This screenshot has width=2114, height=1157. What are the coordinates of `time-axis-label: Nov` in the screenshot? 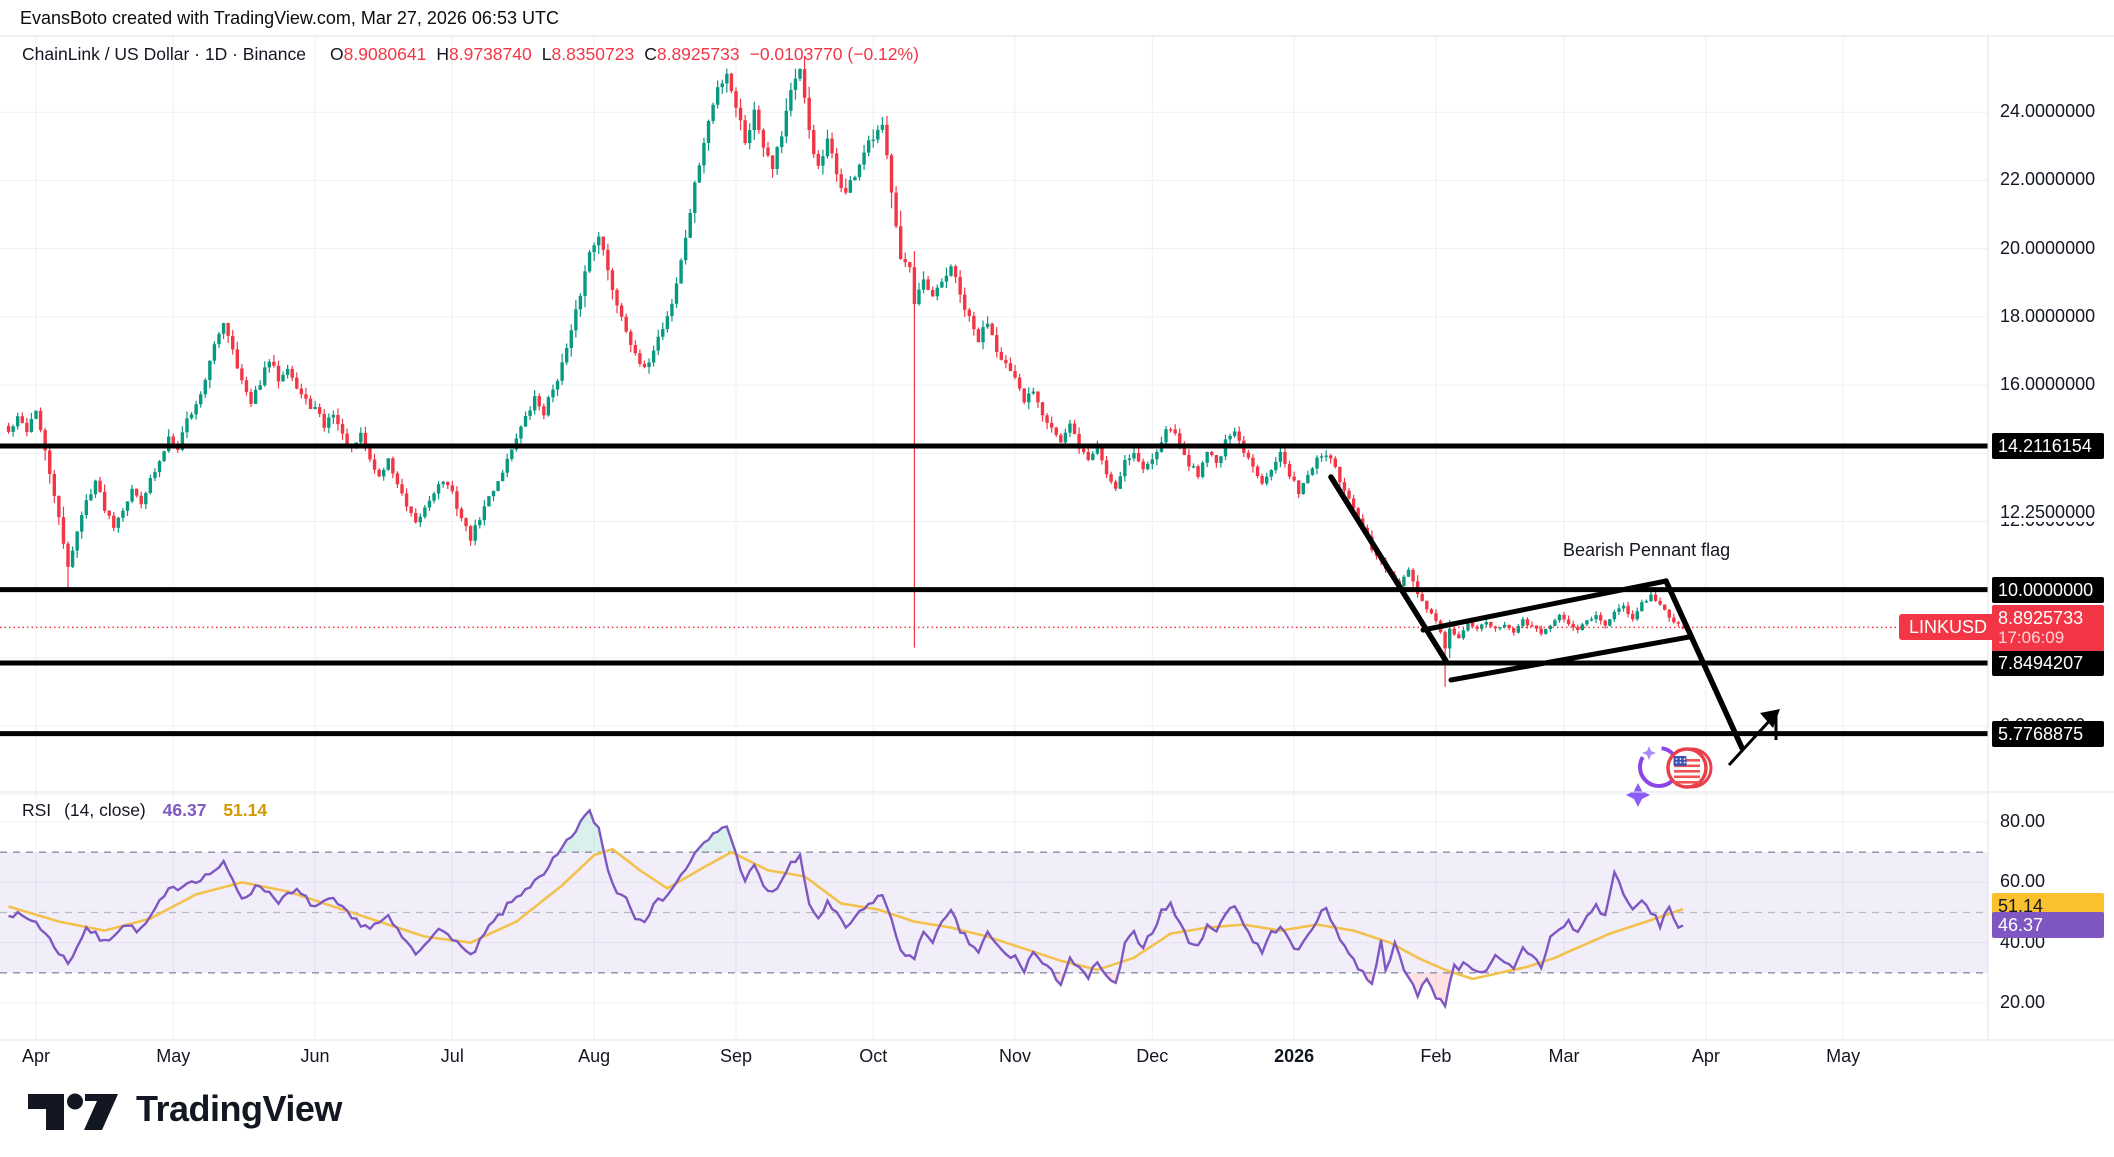 It's located at (1015, 1056).